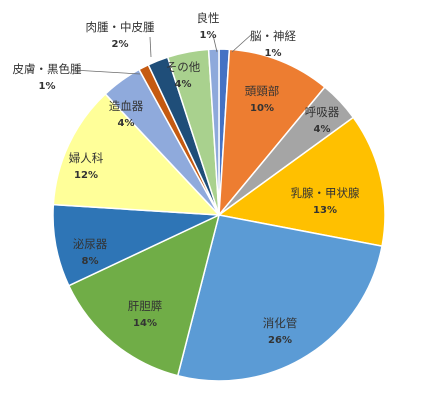 This screenshot has width=442, height=407. Describe the element at coordinates (208, 18) in the screenshot. I see `slice-label-name: 良性` at that location.